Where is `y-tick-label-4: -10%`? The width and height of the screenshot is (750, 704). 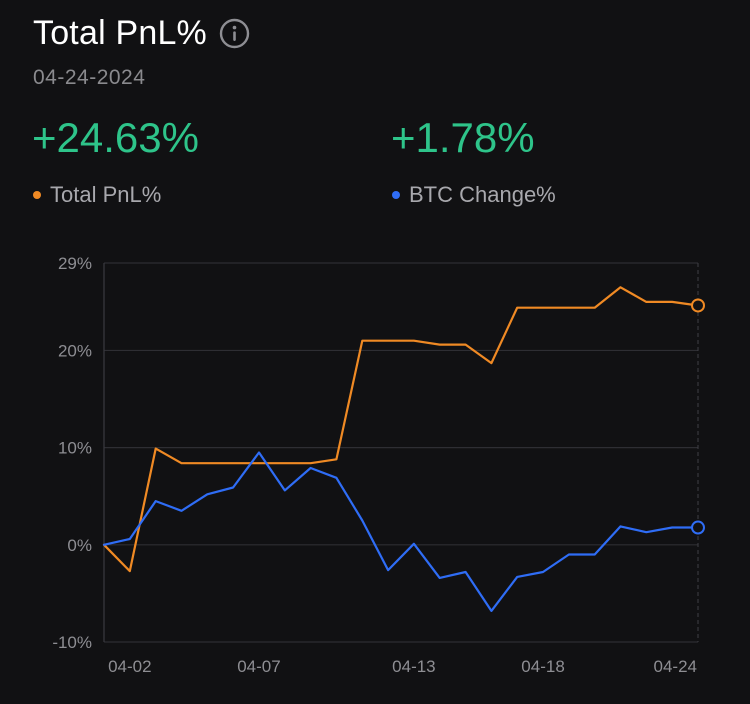
y-tick-label-4: -10% is located at coordinates (72, 642).